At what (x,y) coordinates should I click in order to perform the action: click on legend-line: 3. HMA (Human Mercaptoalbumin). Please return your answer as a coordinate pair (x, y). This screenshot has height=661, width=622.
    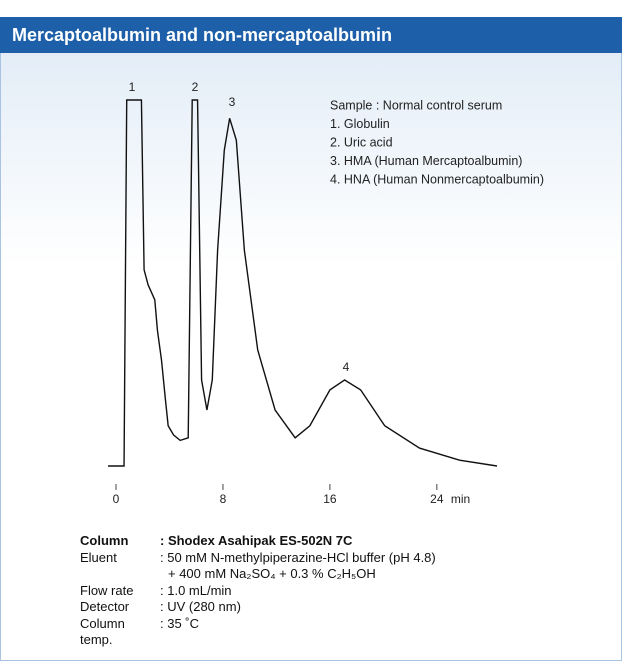
    Looking at the image, I should click on (426, 161).